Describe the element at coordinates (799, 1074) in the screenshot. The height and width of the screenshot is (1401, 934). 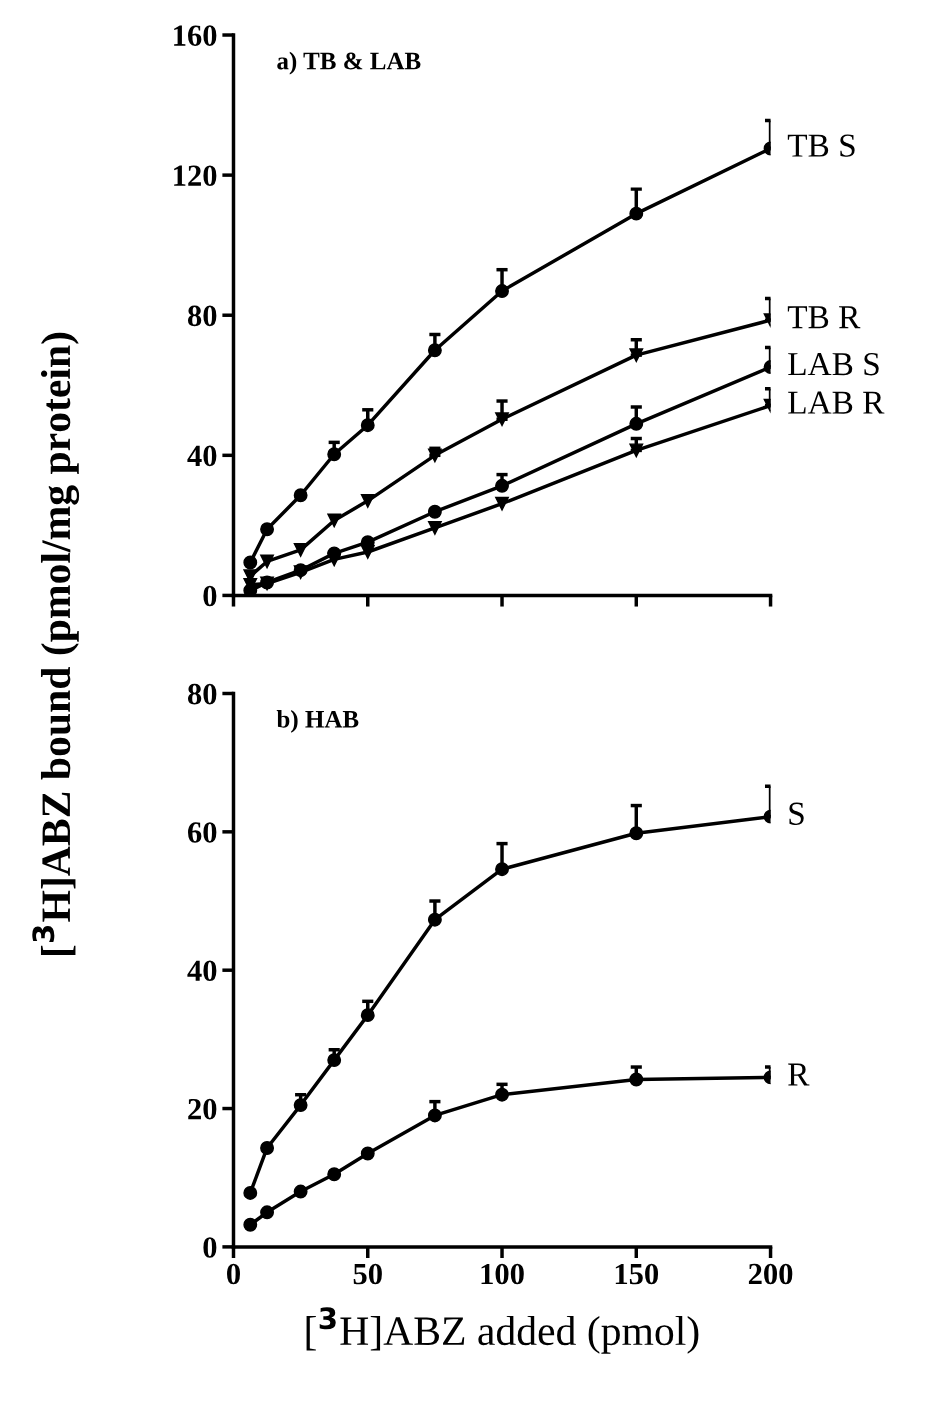
I see `series-label: R` at that location.